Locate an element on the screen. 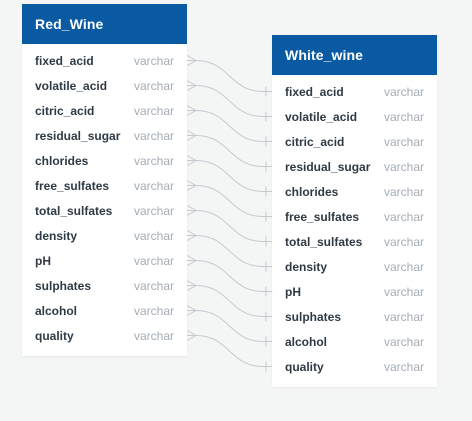 The width and height of the screenshot is (472, 421). table-title: Red_Wine is located at coordinates (69, 24).